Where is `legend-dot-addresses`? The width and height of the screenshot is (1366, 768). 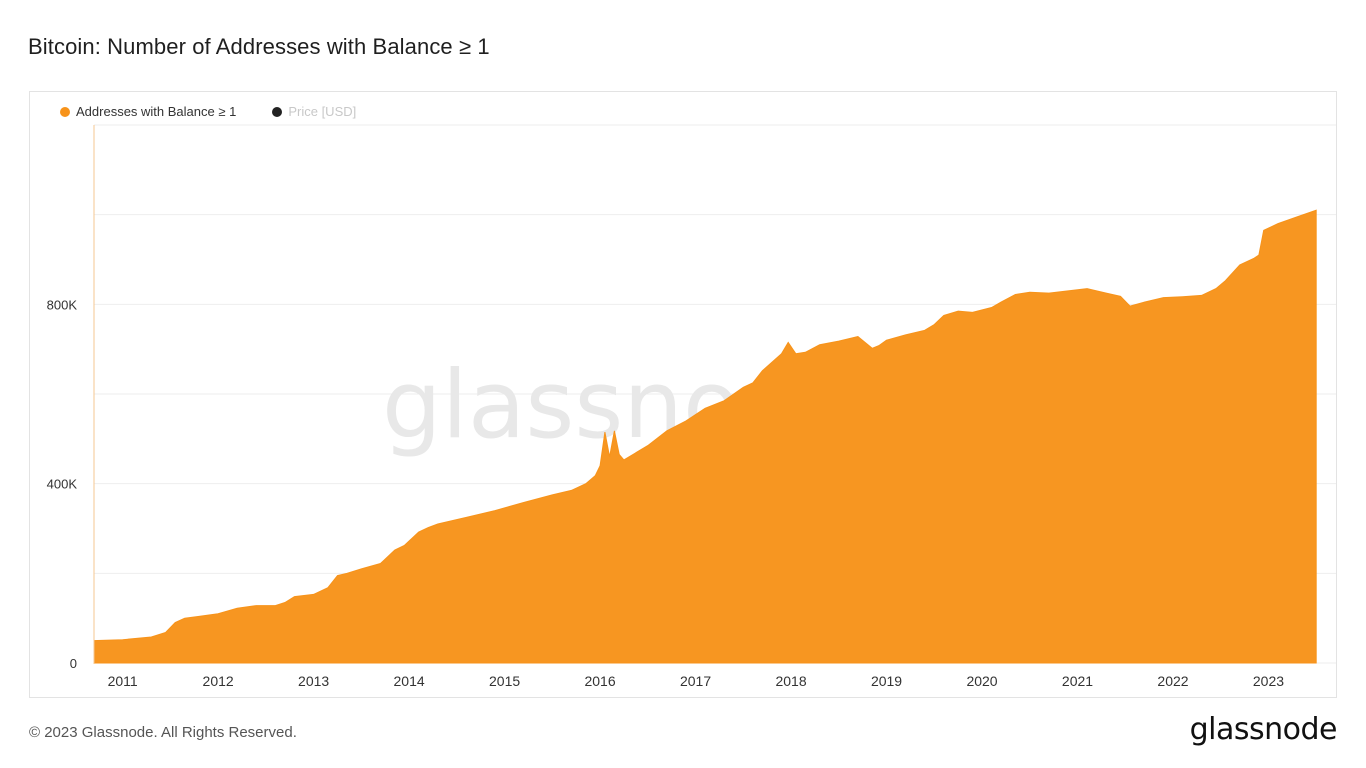 legend-dot-addresses is located at coordinates (65, 111).